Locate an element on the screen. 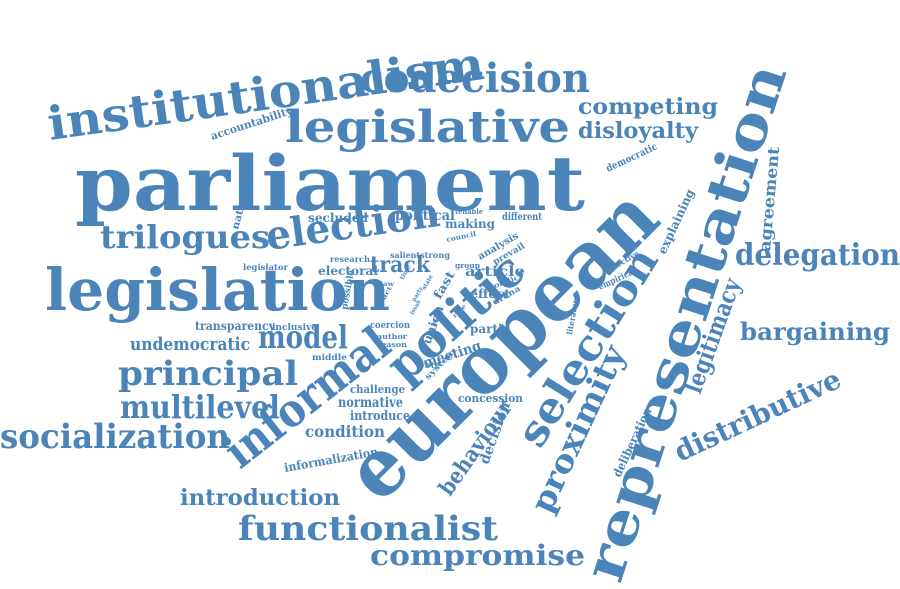 The height and width of the screenshot is (589, 900). word-middle: middle is located at coordinates (329, 357).